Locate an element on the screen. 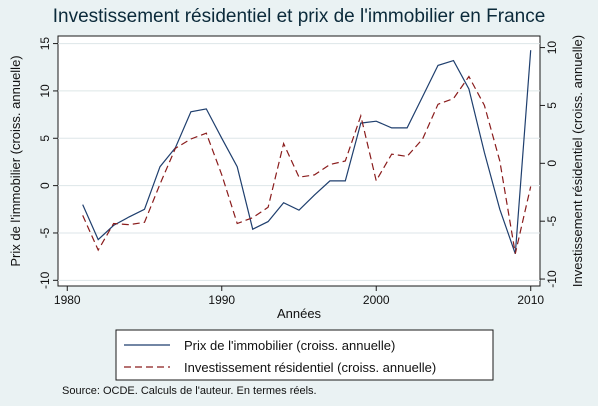 This screenshot has width=598, height=406. x-tick-label: 1990 is located at coordinates (221, 300).